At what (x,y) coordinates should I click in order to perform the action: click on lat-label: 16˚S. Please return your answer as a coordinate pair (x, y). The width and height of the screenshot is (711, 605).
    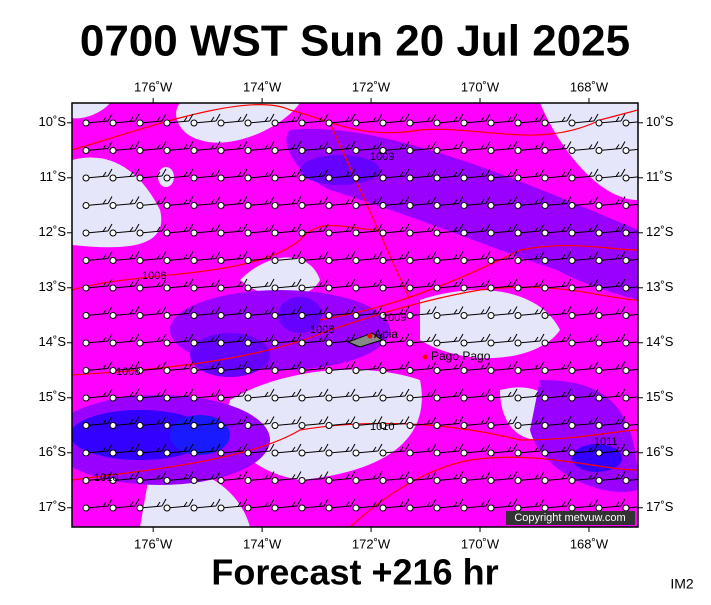
    Looking at the image, I should click on (660, 451).